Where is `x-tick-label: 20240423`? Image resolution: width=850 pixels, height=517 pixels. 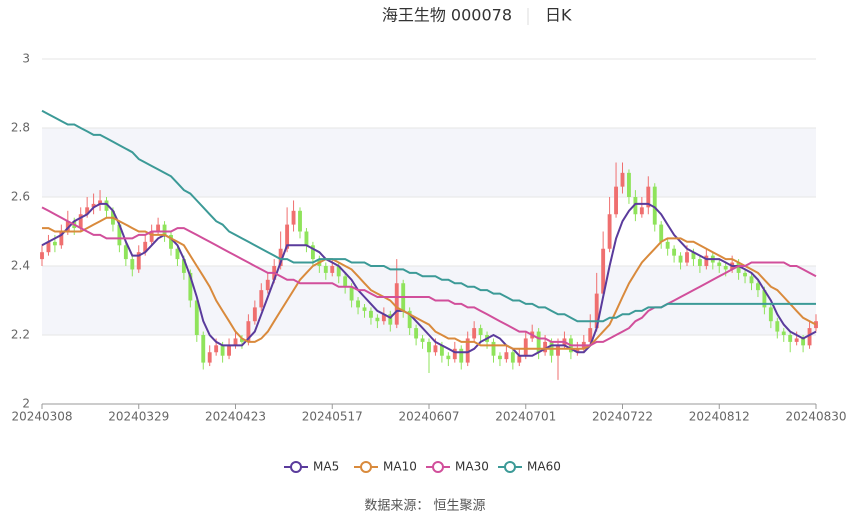 x-tick-label: 20240423 is located at coordinates (235, 417).